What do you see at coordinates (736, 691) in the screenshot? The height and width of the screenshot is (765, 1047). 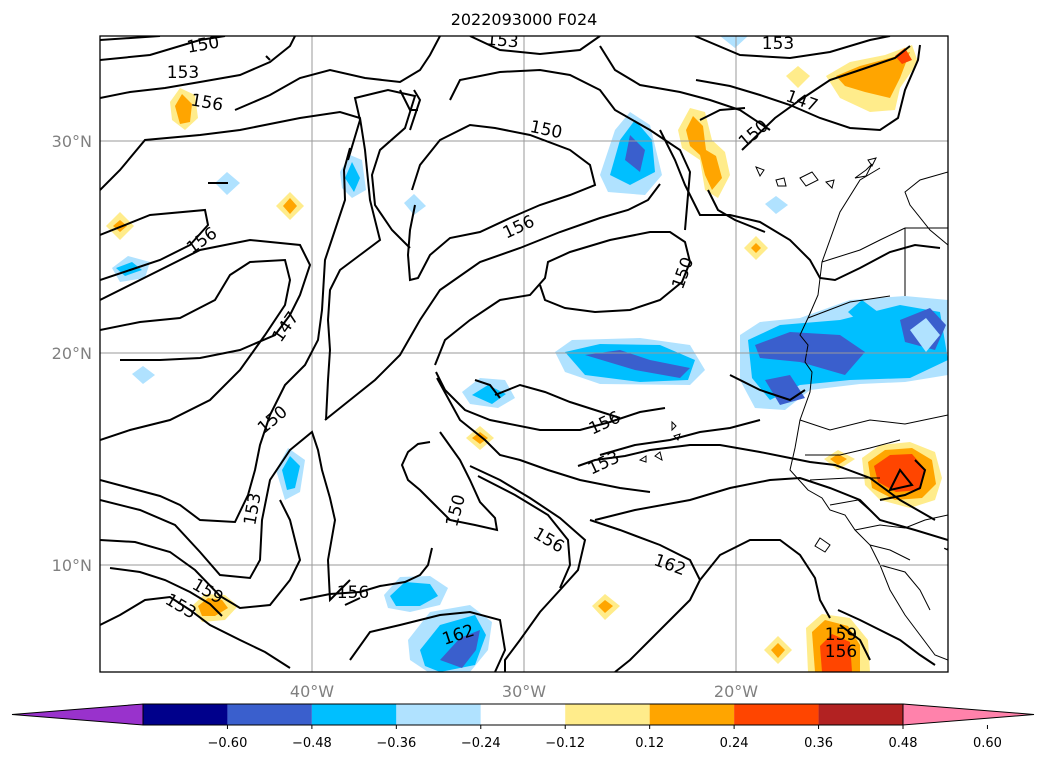 I see `lon-tick-label: 20°W` at bounding box center [736, 691].